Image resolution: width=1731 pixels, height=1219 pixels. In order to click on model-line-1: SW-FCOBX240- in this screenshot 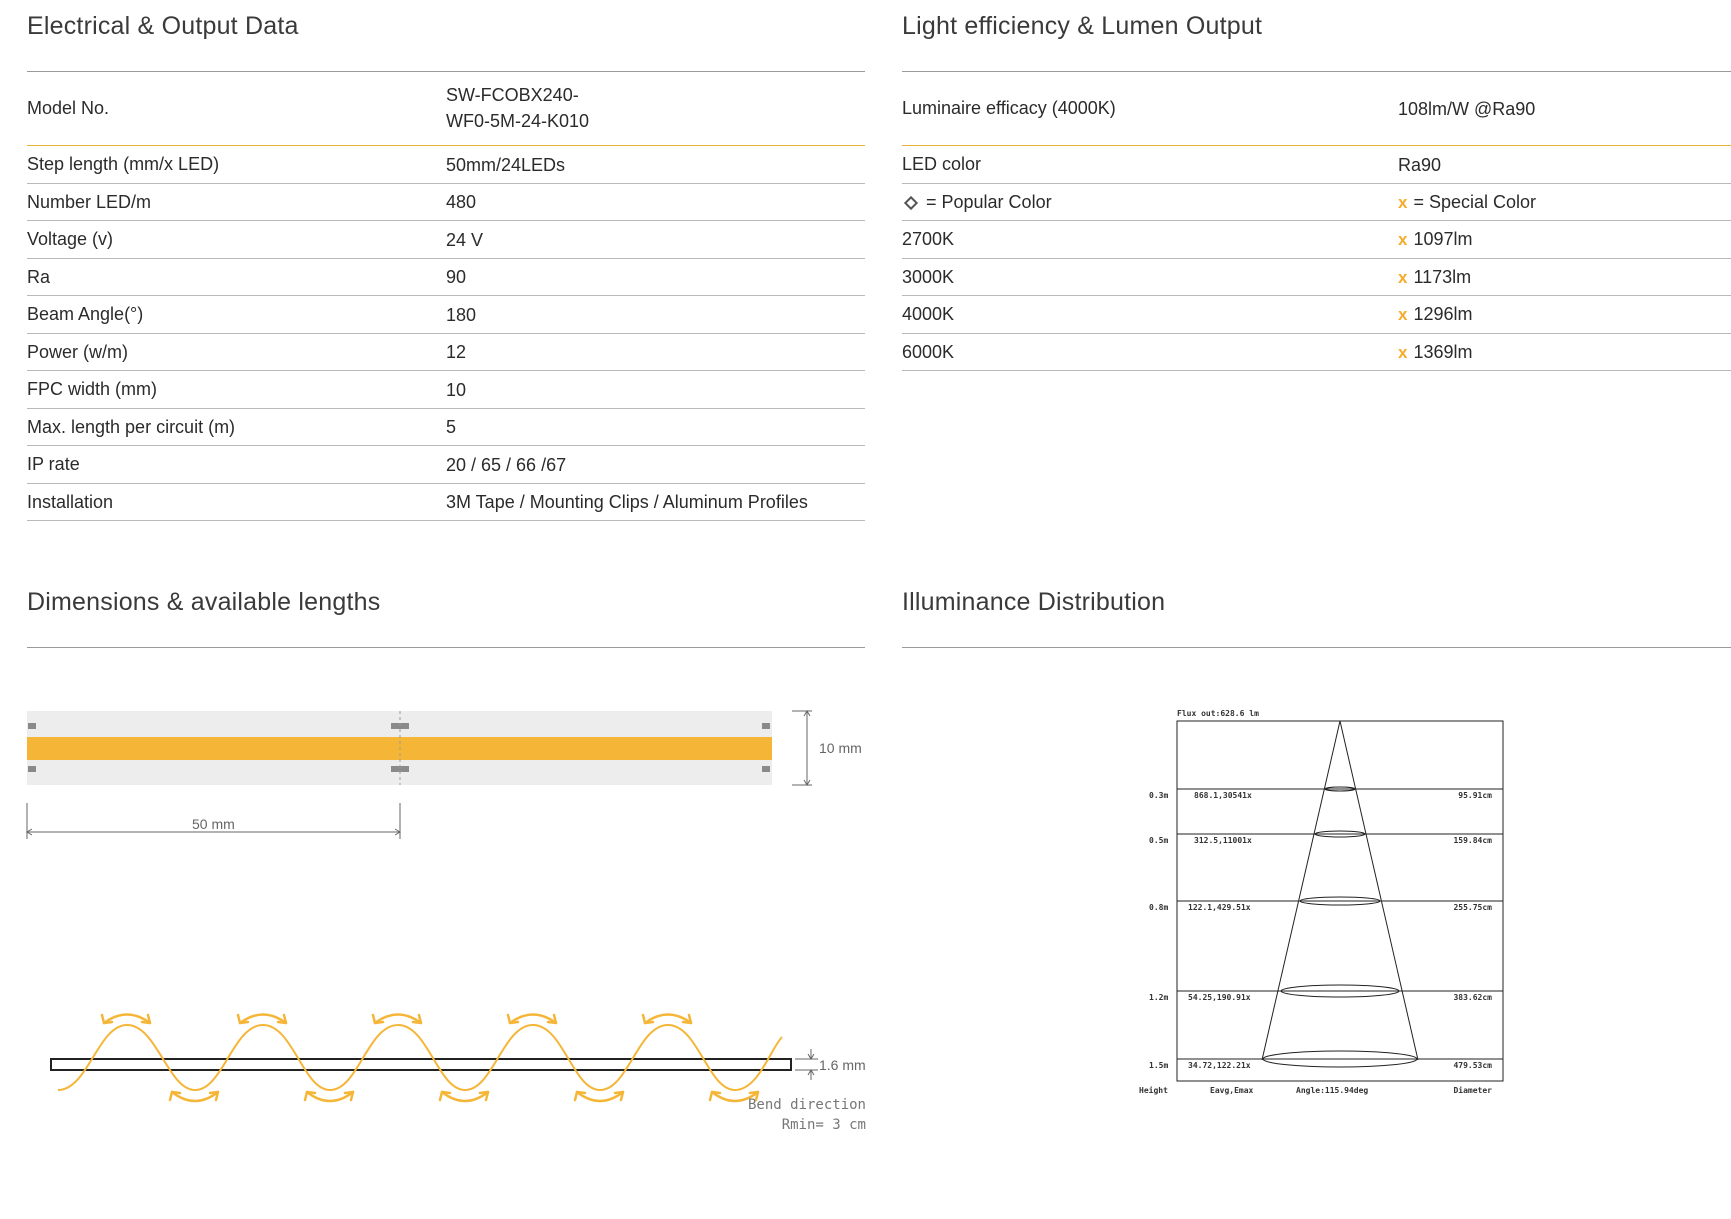, I will do `click(512, 95)`.